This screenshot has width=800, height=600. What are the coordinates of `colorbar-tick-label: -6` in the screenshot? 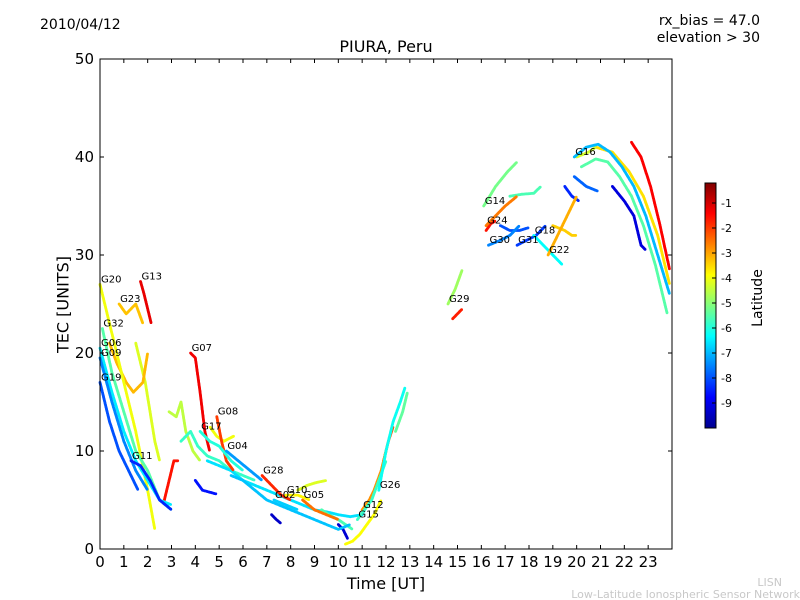 It's located at (726, 328).